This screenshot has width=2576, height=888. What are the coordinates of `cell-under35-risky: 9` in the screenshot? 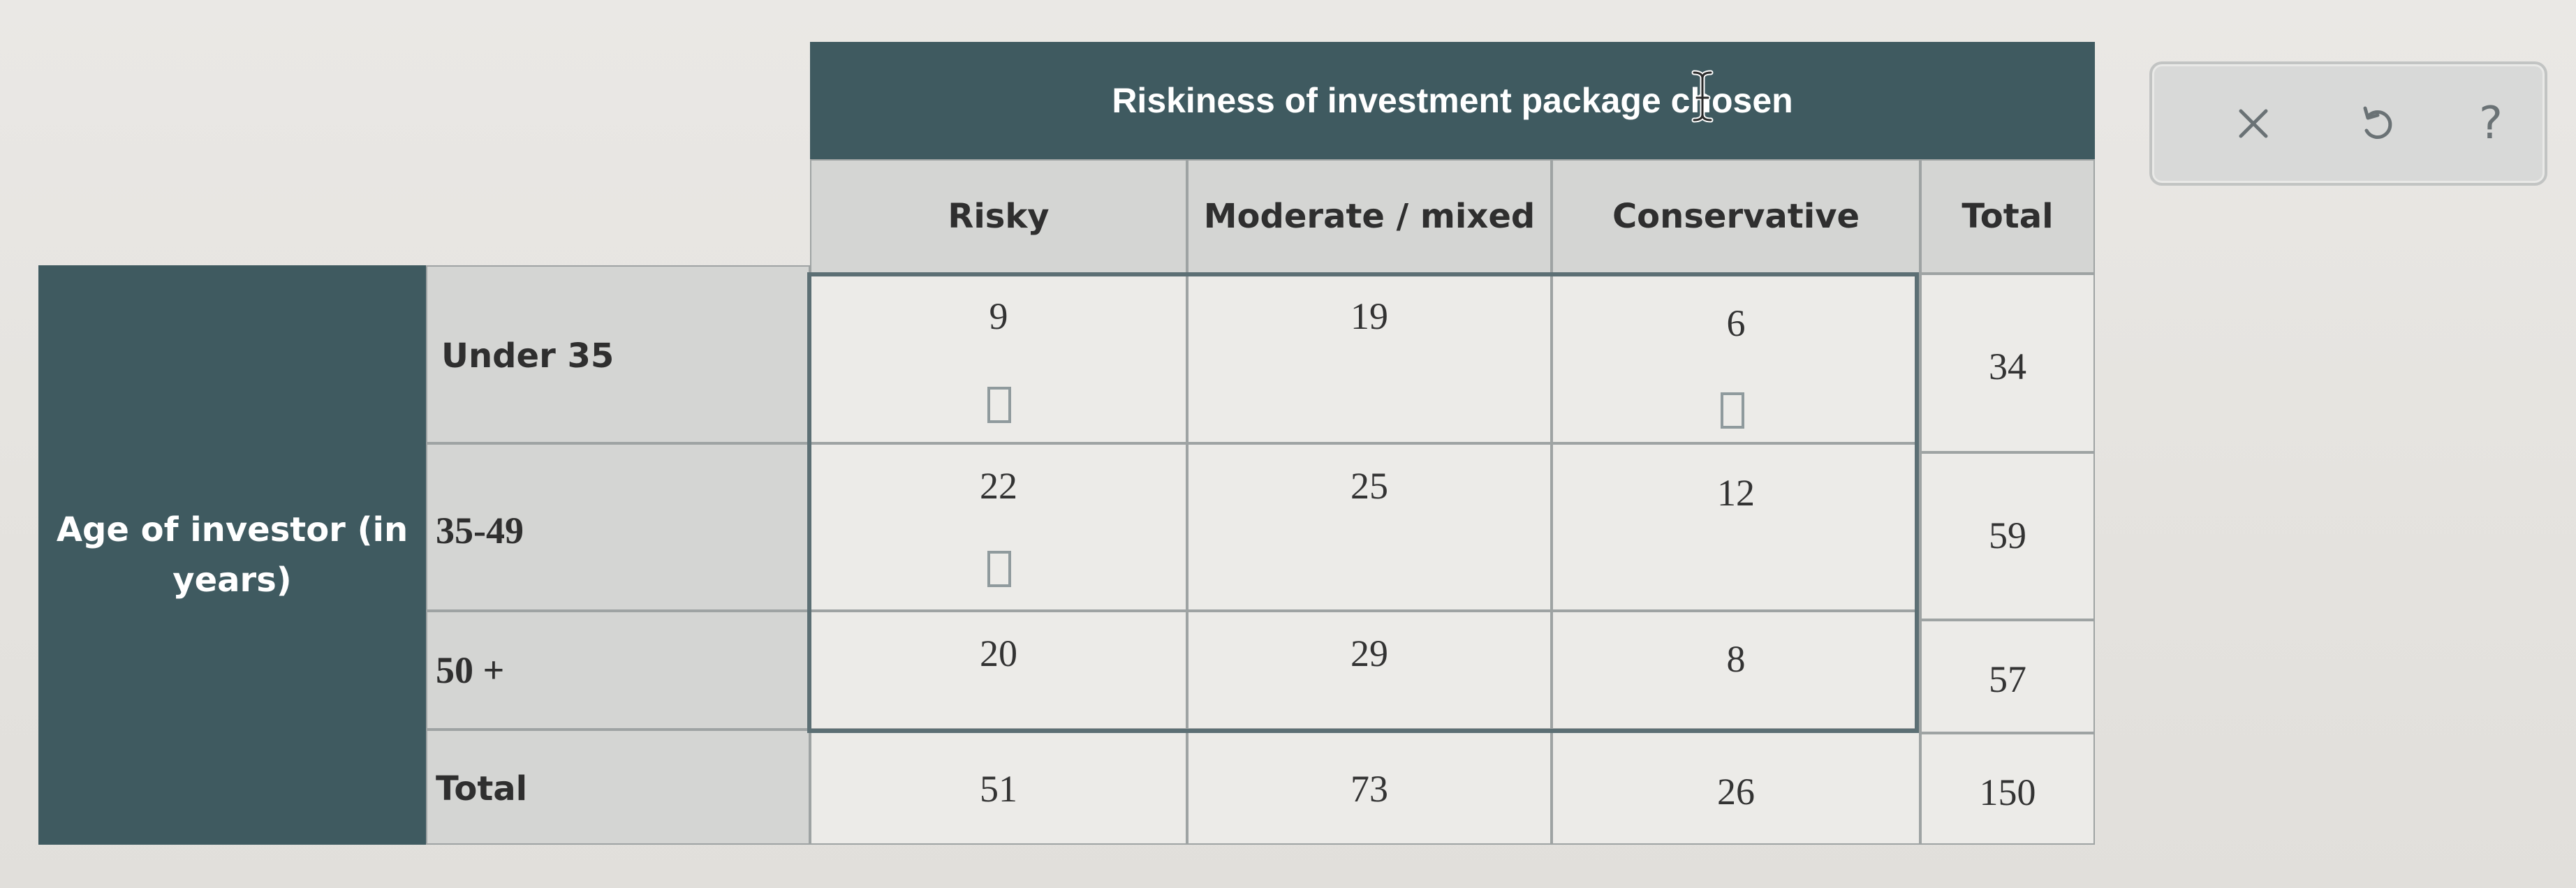 It's located at (998, 358).